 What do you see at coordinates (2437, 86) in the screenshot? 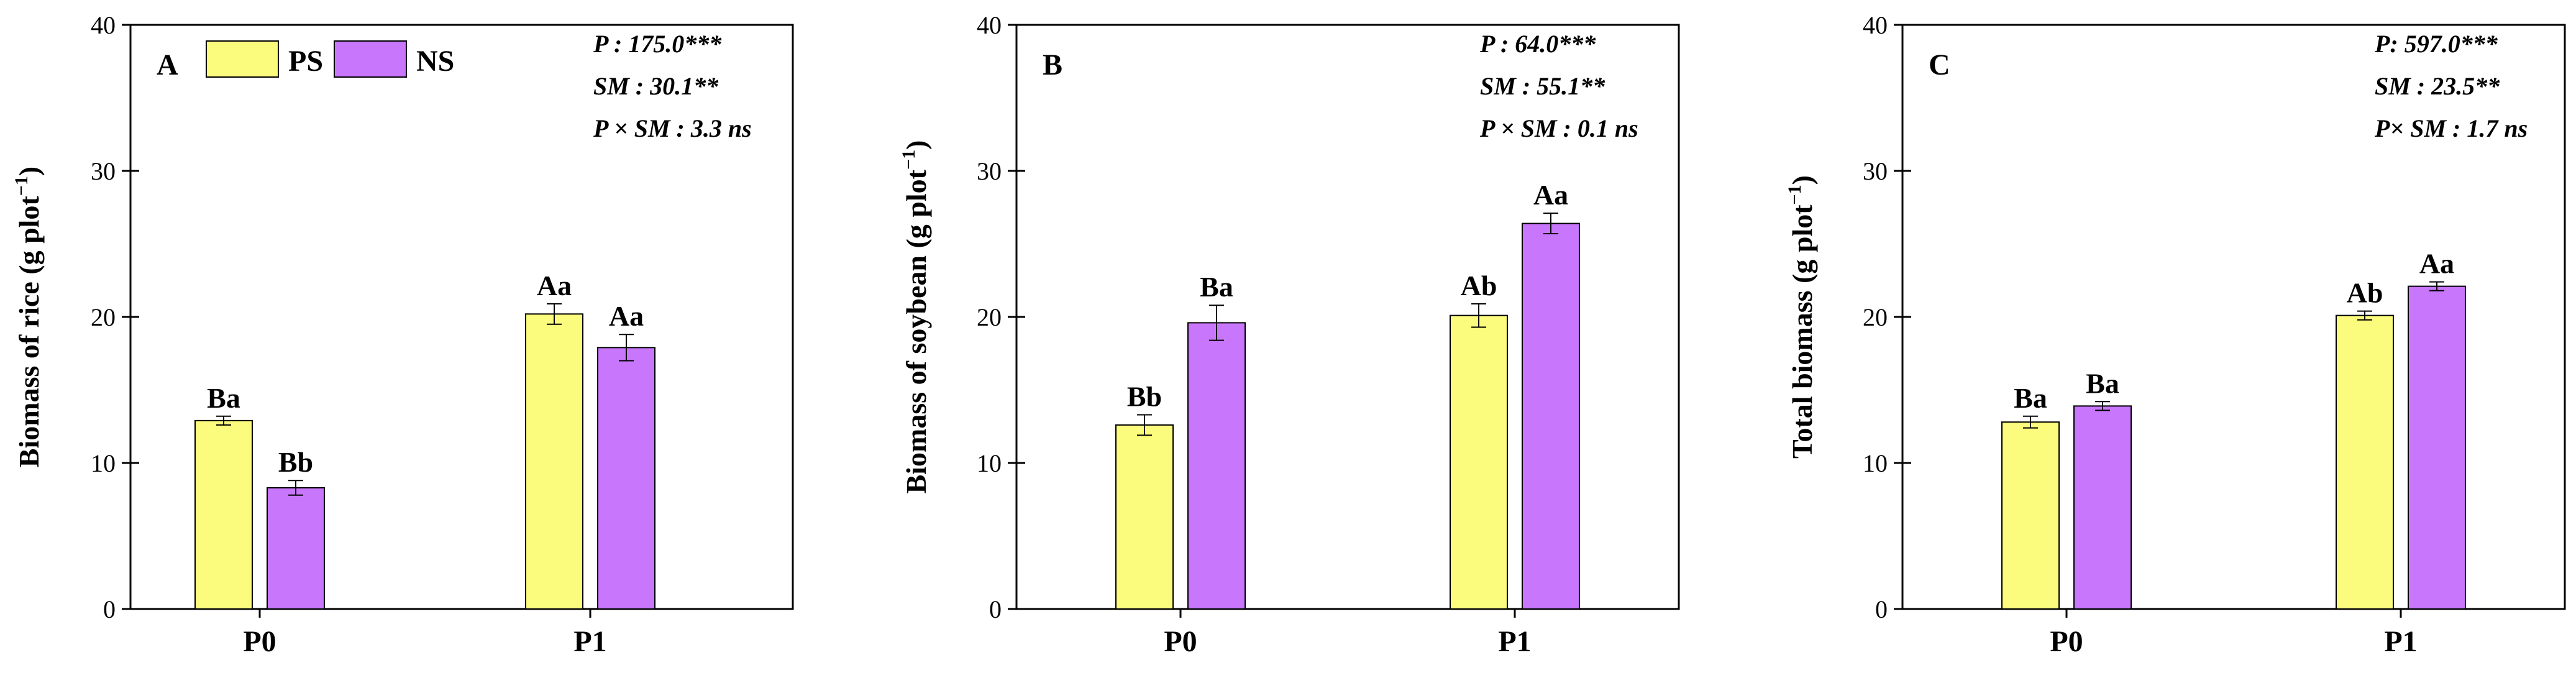
I see `stat-annotation: SM : 23.5**` at bounding box center [2437, 86].